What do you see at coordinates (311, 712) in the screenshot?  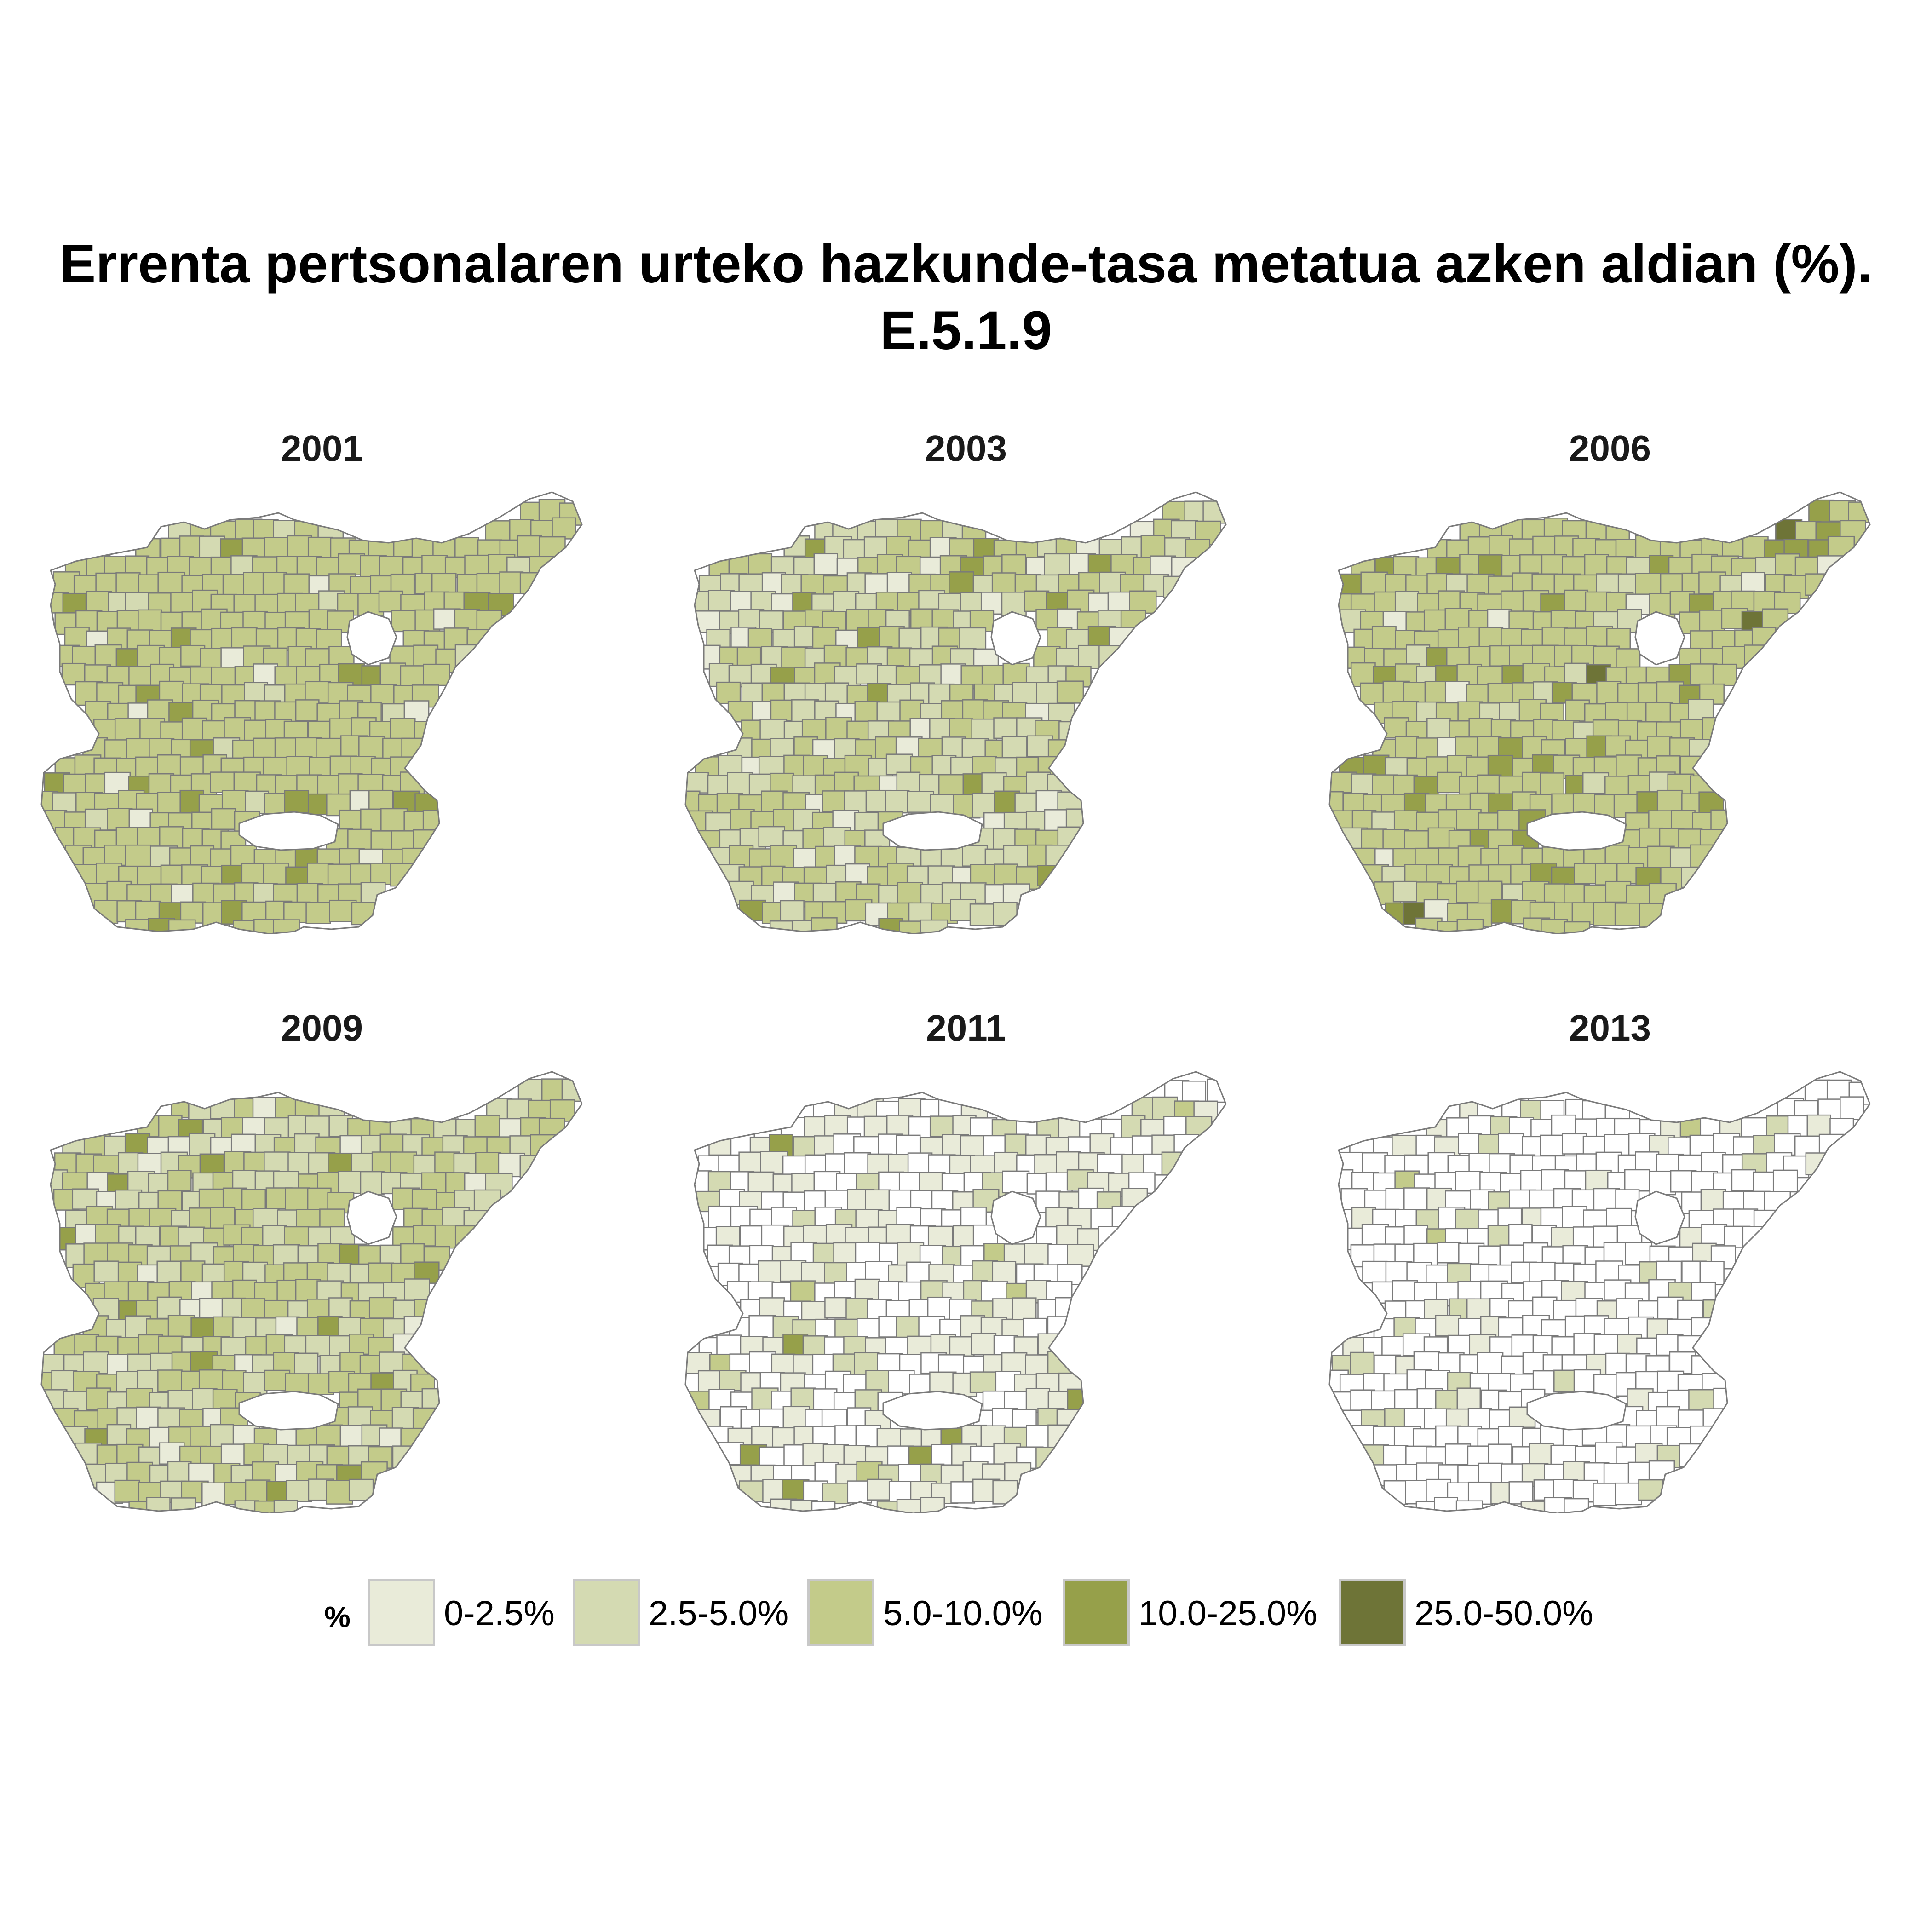 I see `map-2001` at bounding box center [311, 712].